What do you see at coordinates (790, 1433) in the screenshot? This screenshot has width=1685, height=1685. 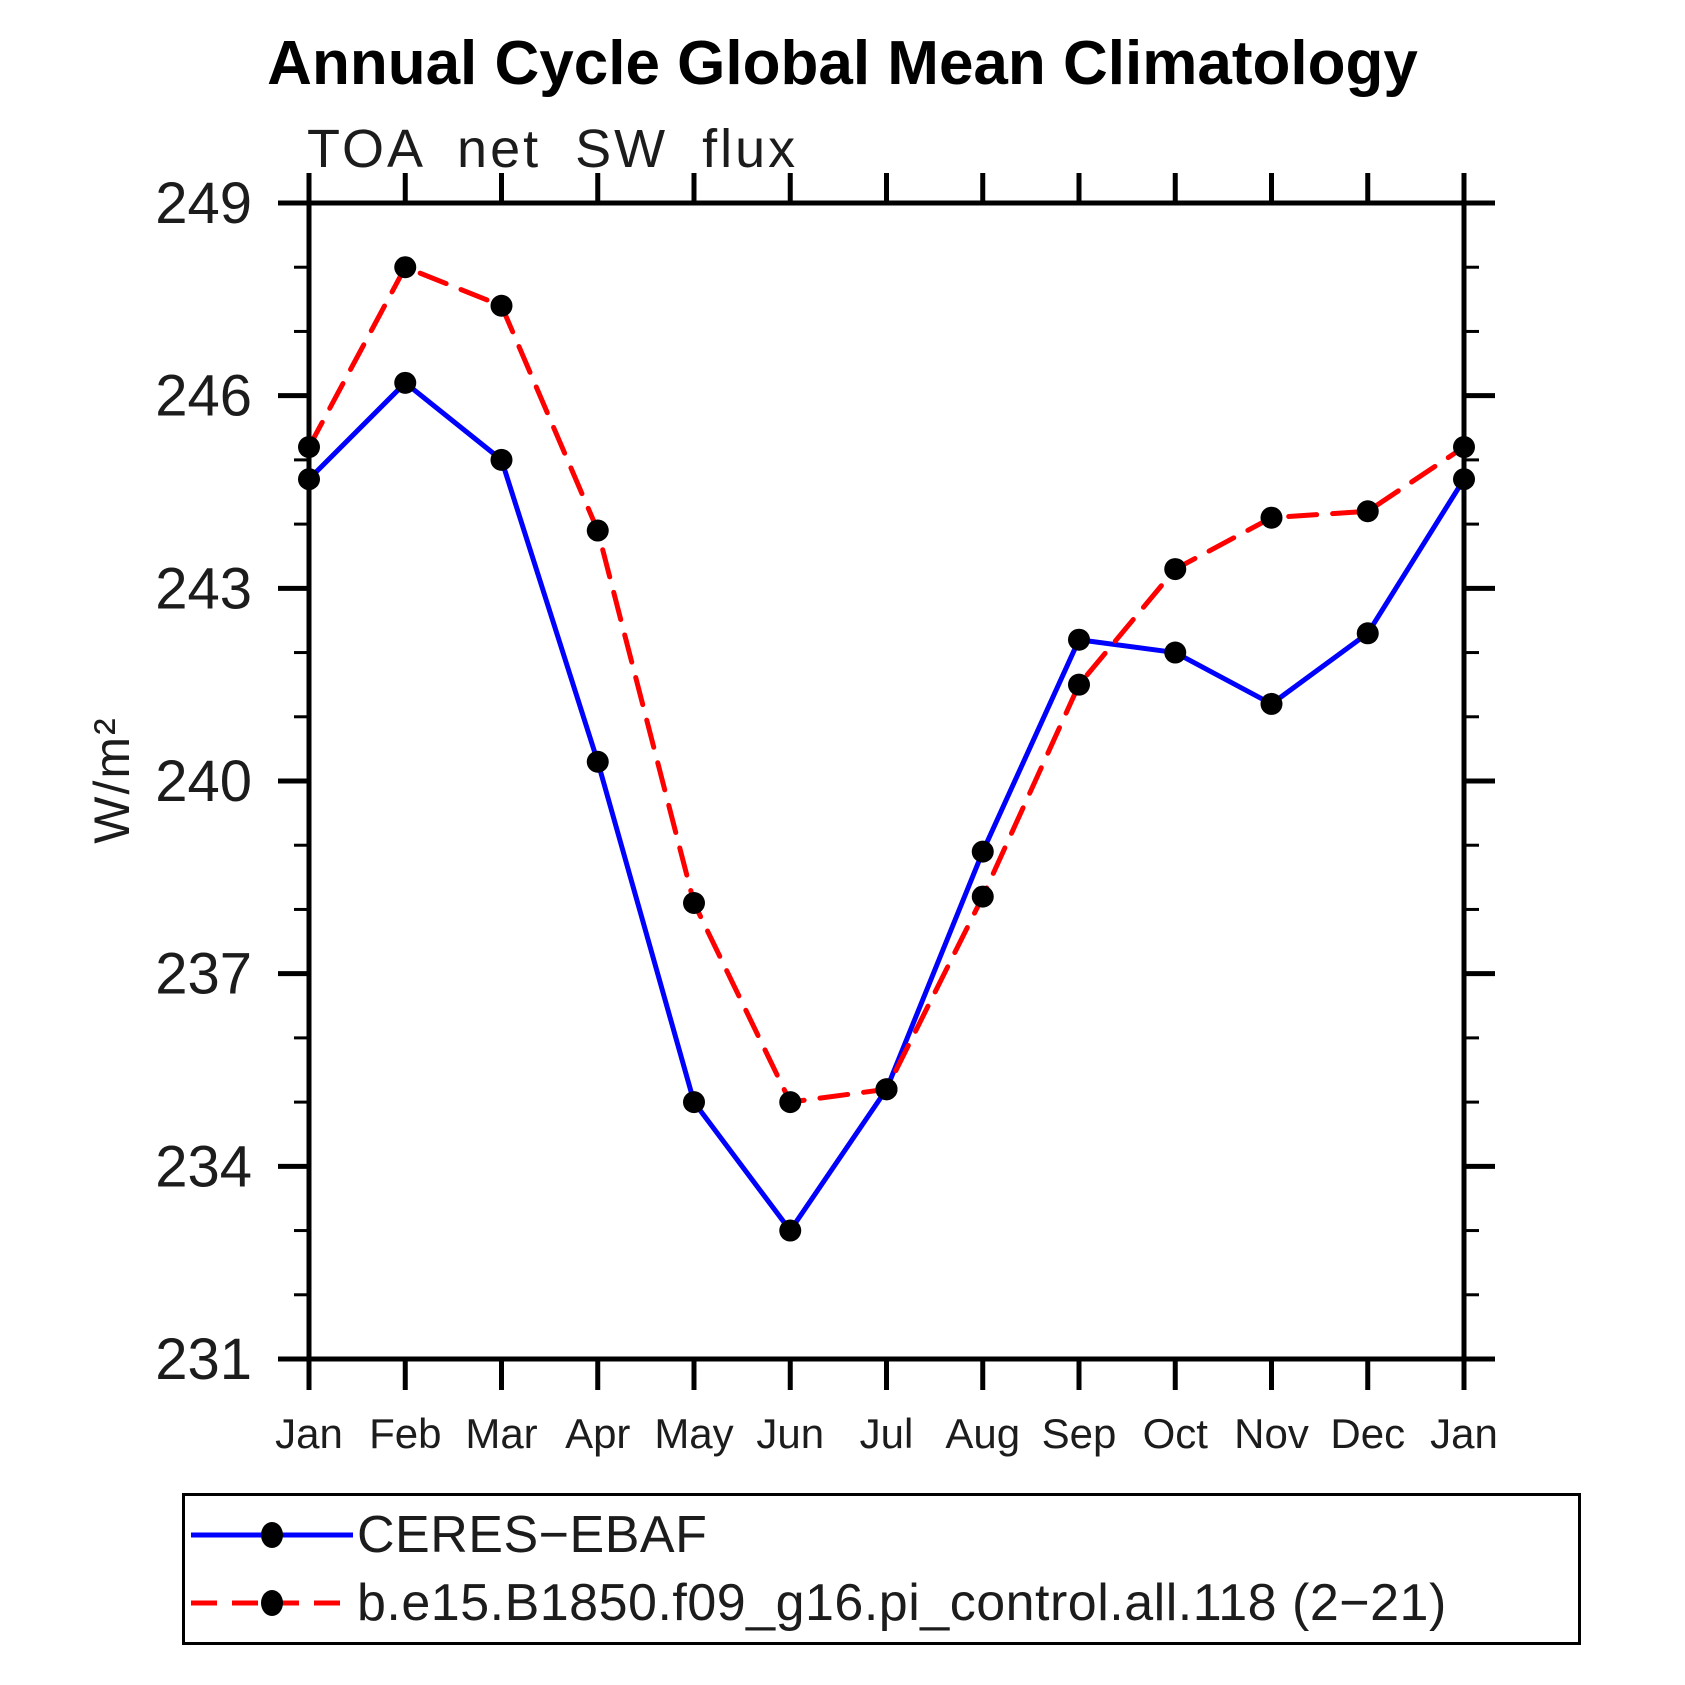 I see `x-month-label: Jun` at bounding box center [790, 1433].